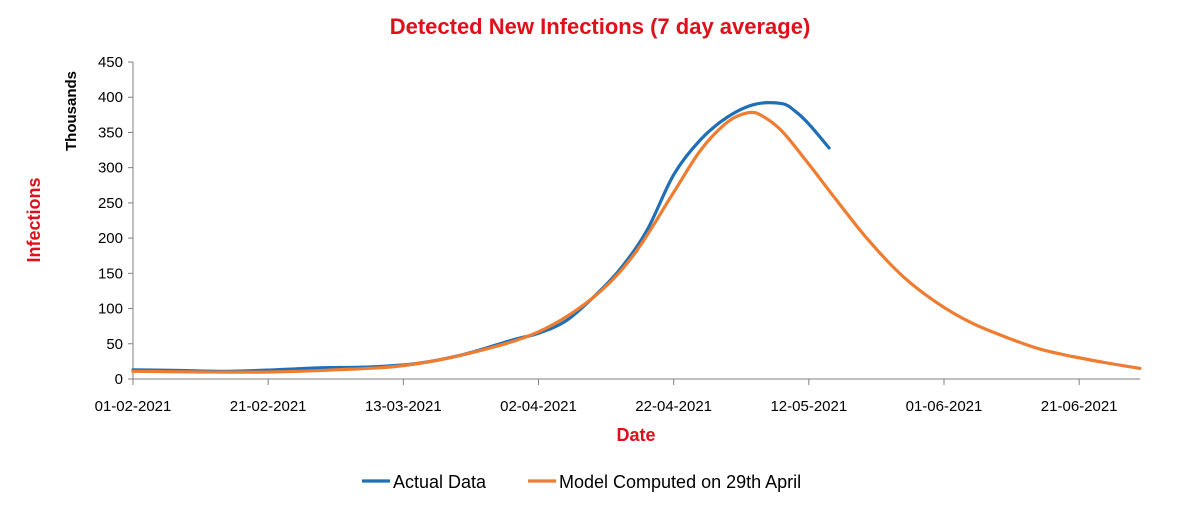 Image resolution: width=1200 pixels, height=508 pixels. What do you see at coordinates (119, 379) in the screenshot?
I see `y-tick-label: 0` at bounding box center [119, 379].